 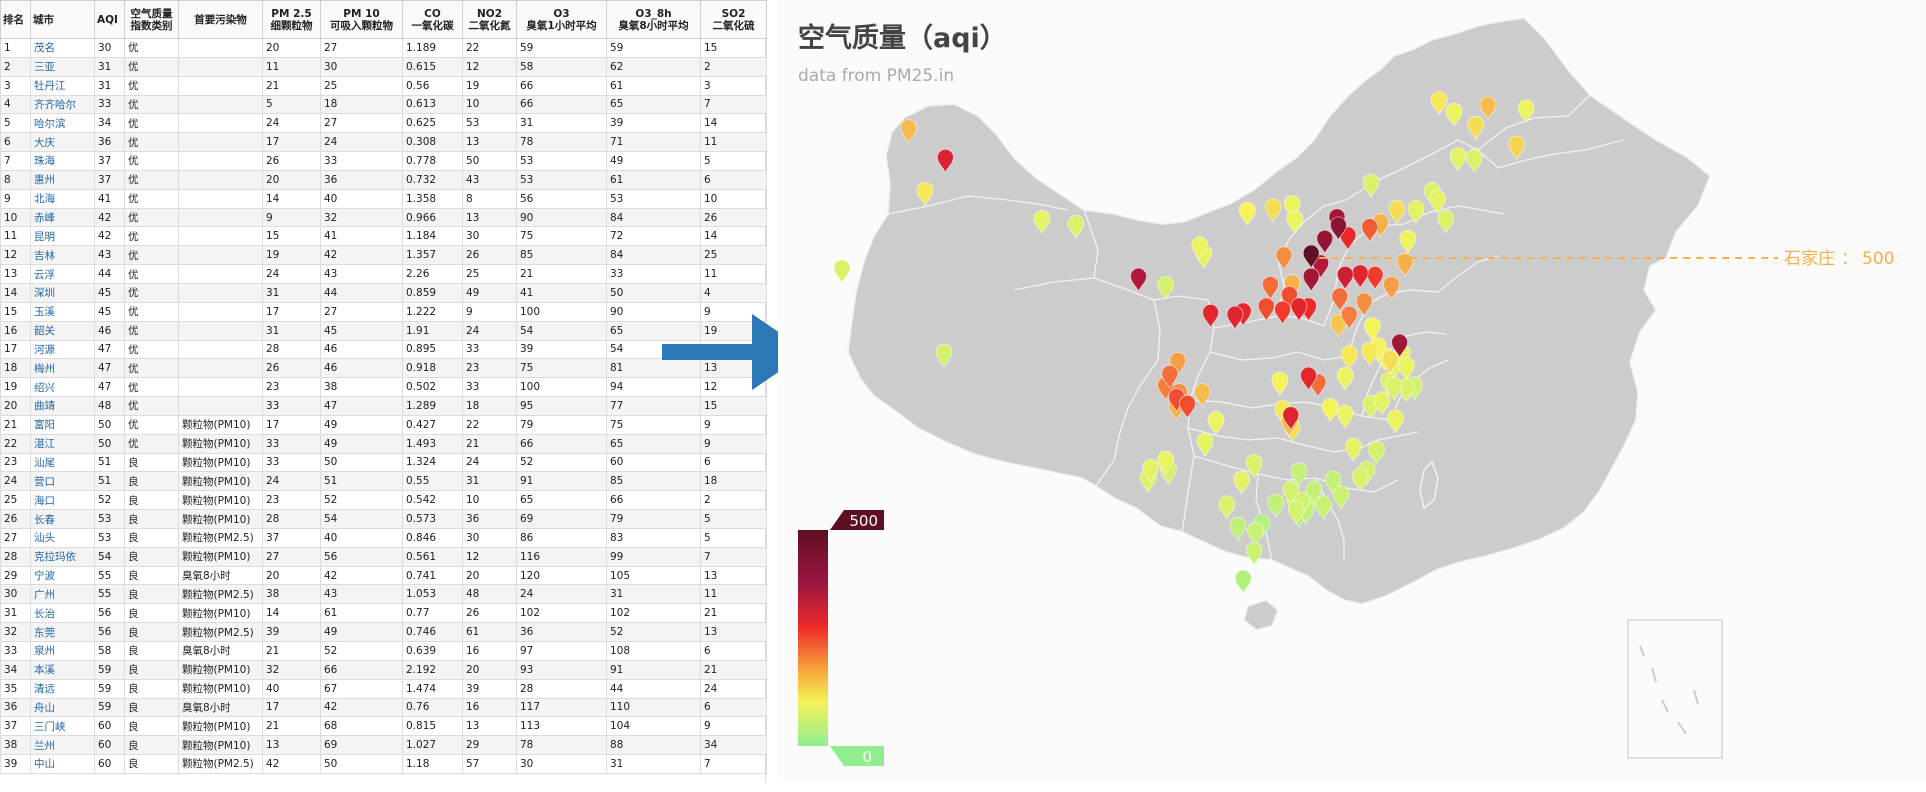 I want to click on city-link: 富阳, so click(x=62, y=424).